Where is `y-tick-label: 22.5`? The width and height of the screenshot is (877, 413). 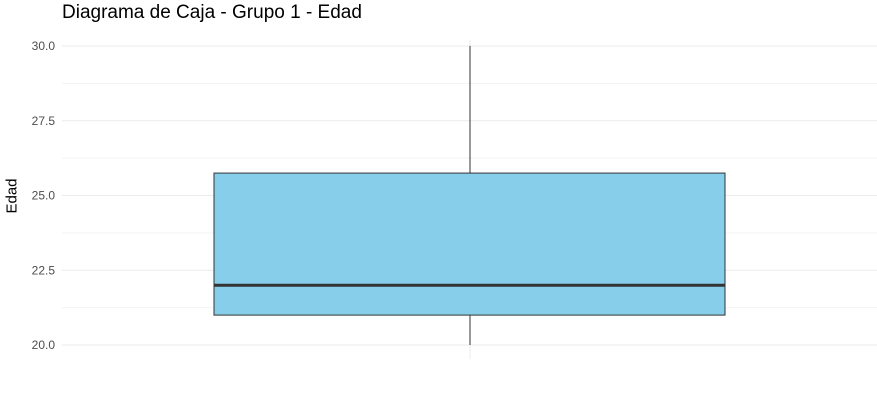
y-tick-label: 22.5 is located at coordinates (44, 270).